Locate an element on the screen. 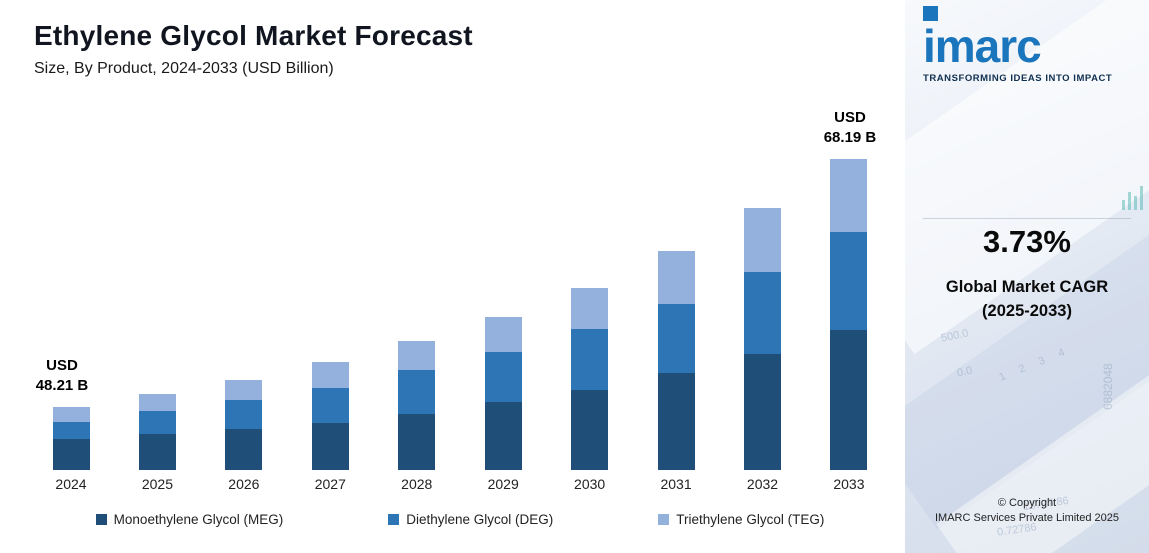 This screenshot has height=553, width=1149. legend-swatch-meg is located at coordinates (101, 519).